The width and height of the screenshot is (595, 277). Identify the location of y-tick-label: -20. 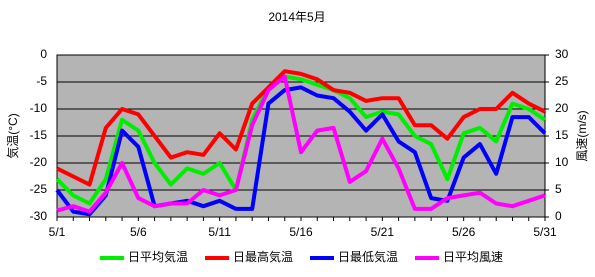
(39, 162).